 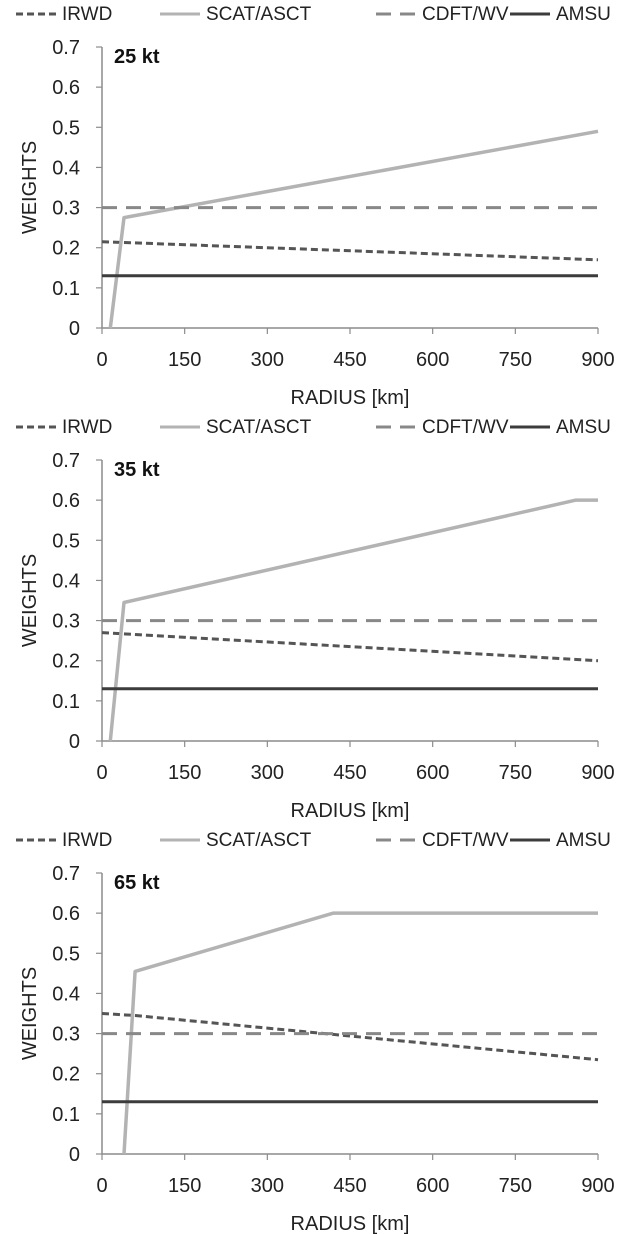 I want to click on panel-label: 65 kt, so click(x=137, y=883).